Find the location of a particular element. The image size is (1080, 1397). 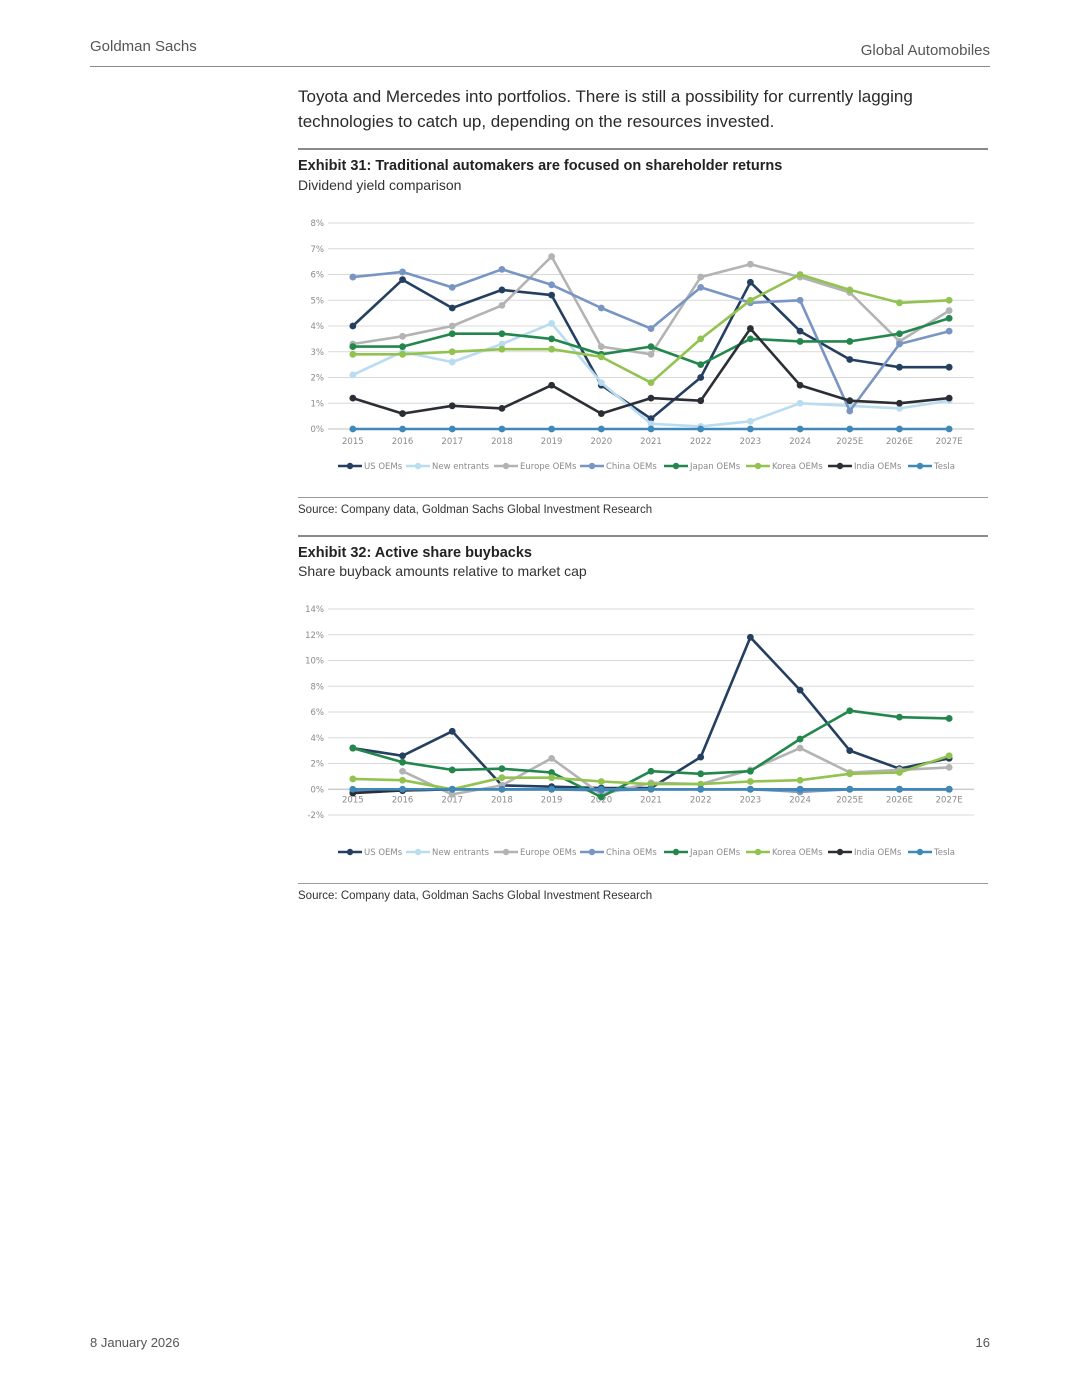

series-india-oems is located at coordinates (651, 371).